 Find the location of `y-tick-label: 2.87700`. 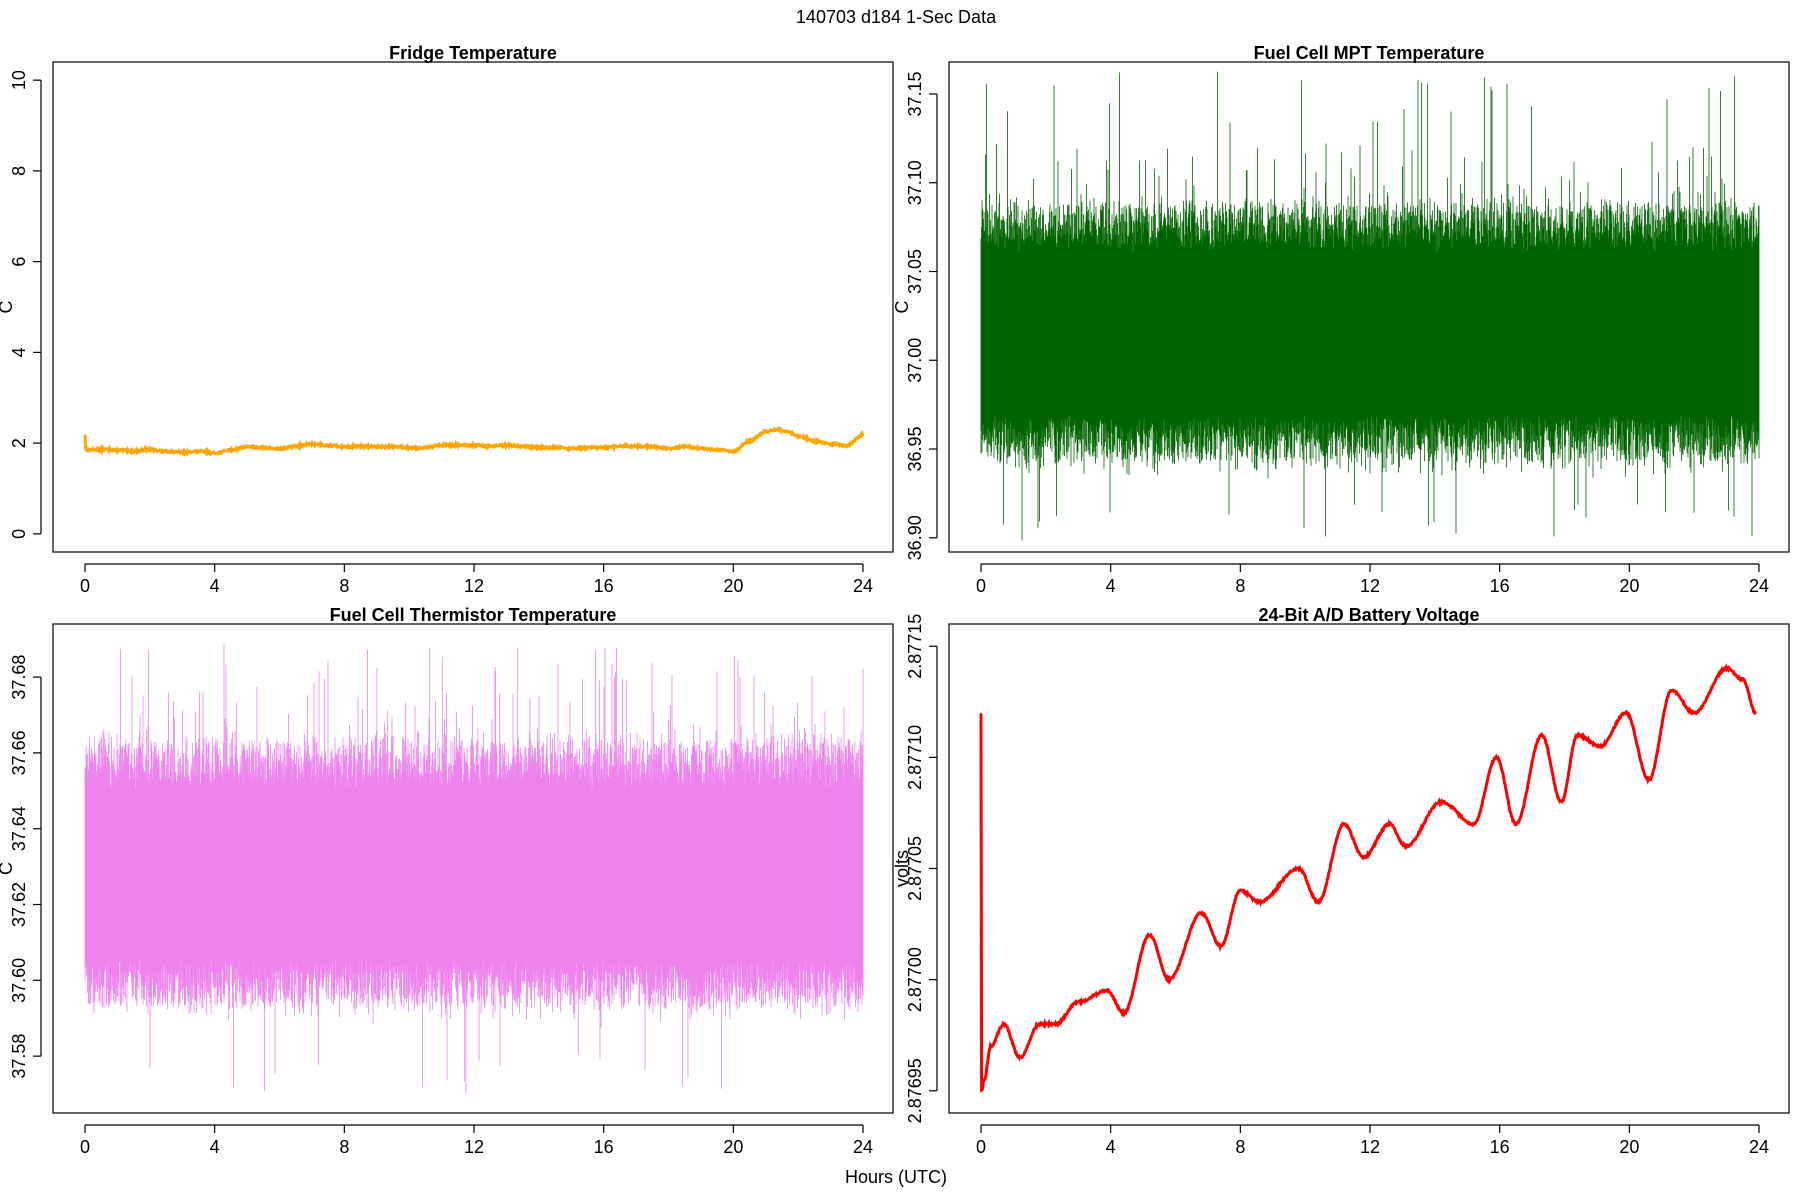

y-tick-label: 2.87700 is located at coordinates (915, 979).